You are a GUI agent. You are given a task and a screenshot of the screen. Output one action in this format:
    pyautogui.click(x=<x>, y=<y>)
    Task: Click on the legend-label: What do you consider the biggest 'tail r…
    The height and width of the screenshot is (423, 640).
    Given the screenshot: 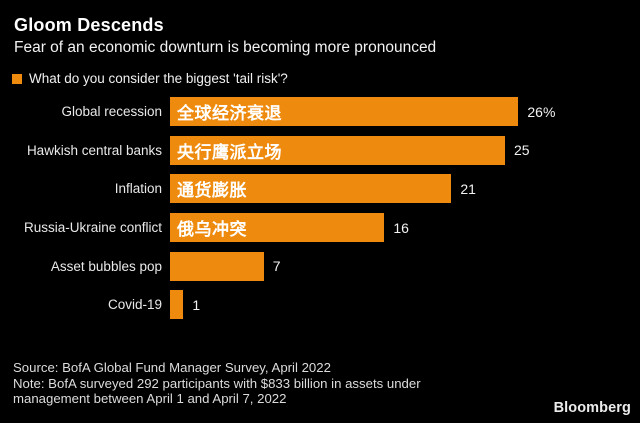 What is the action you would take?
    pyautogui.click(x=158, y=78)
    